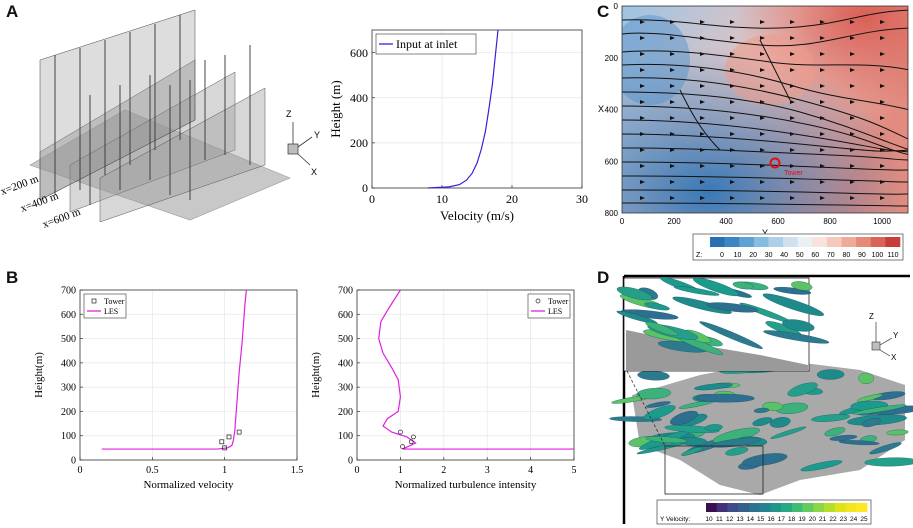 This screenshot has height=528, width=913. Describe the element at coordinates (784, 255) in the screenshot. I see `colorbar-tick-label: 40` at that location.